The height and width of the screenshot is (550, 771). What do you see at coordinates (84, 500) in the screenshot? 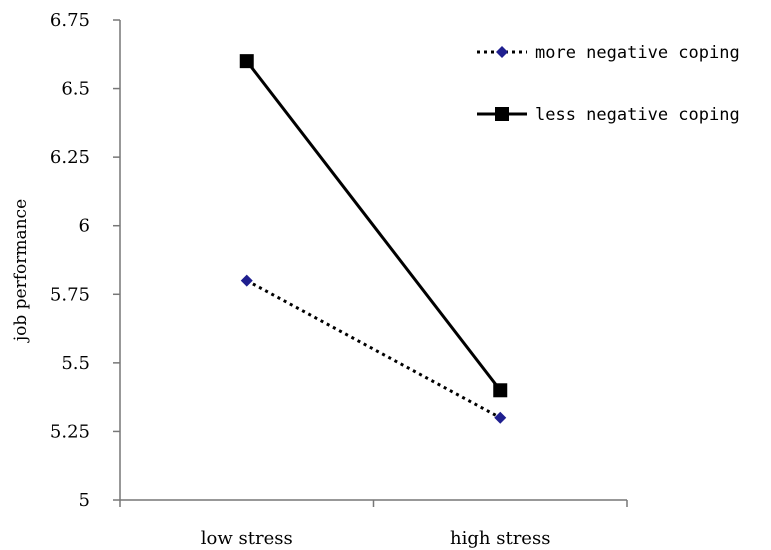
I see `y-tick-label: 5` at bounding box center [84, 500].